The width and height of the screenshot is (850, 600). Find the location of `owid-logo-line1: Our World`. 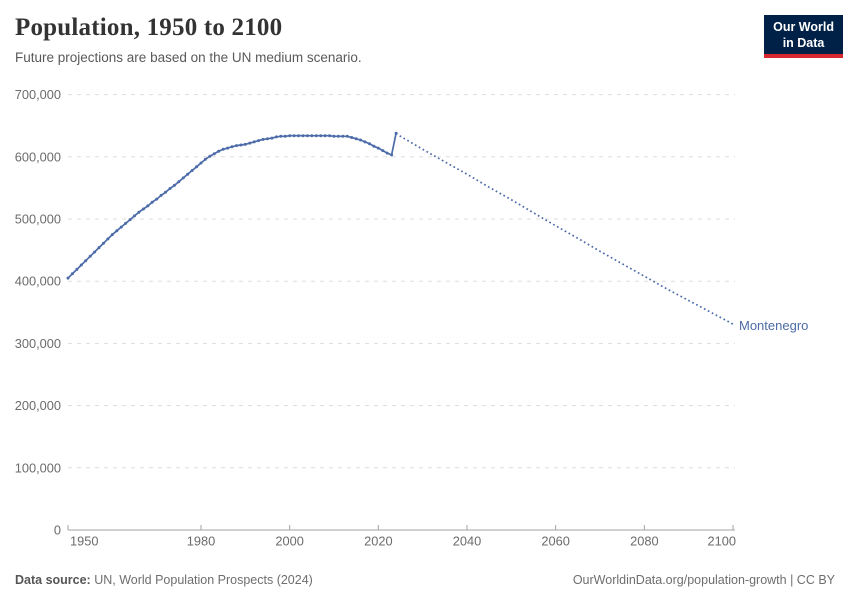

owid-logo-line1: Our World is located at coordinates (803, 27).